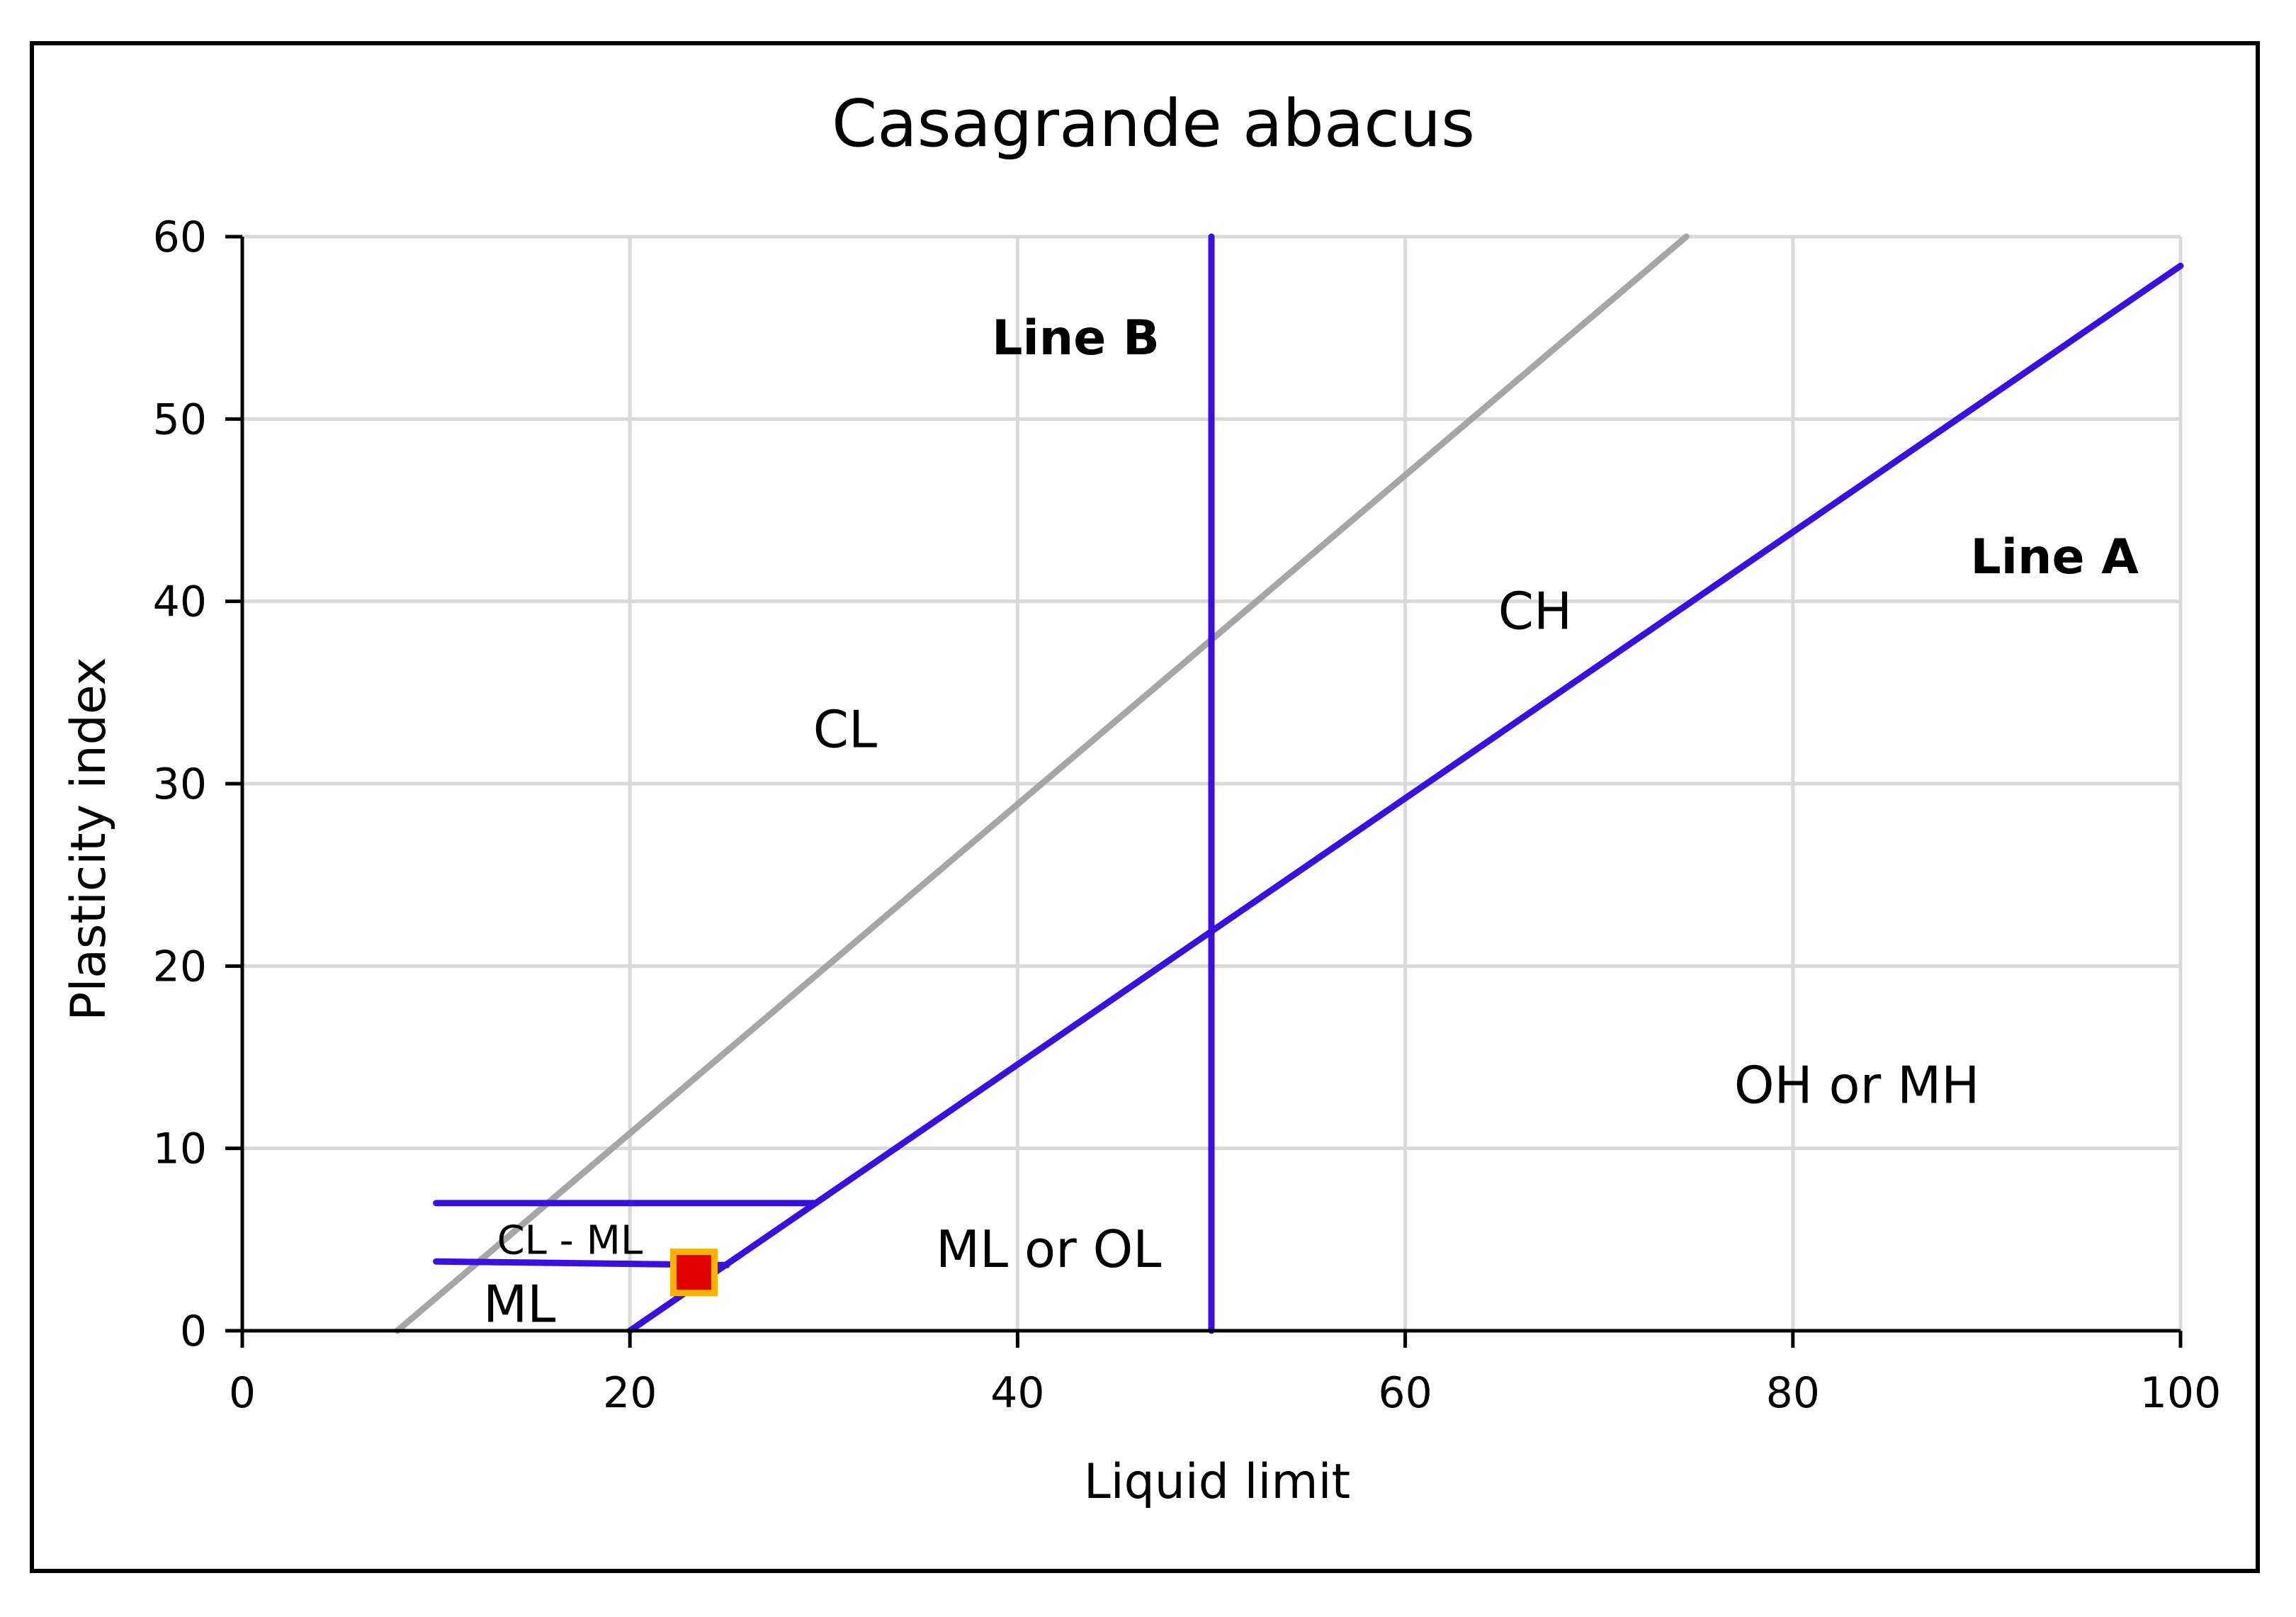 Image resolution: width=2296 pixels, height=1617 pixels. I want to click on data-point, so click(693, 1273).